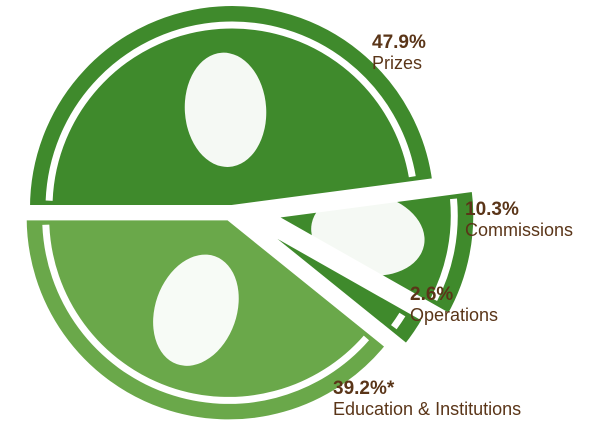 The image size is (597, 424). I want to click on category-label: Commissions, so click(519, 230).